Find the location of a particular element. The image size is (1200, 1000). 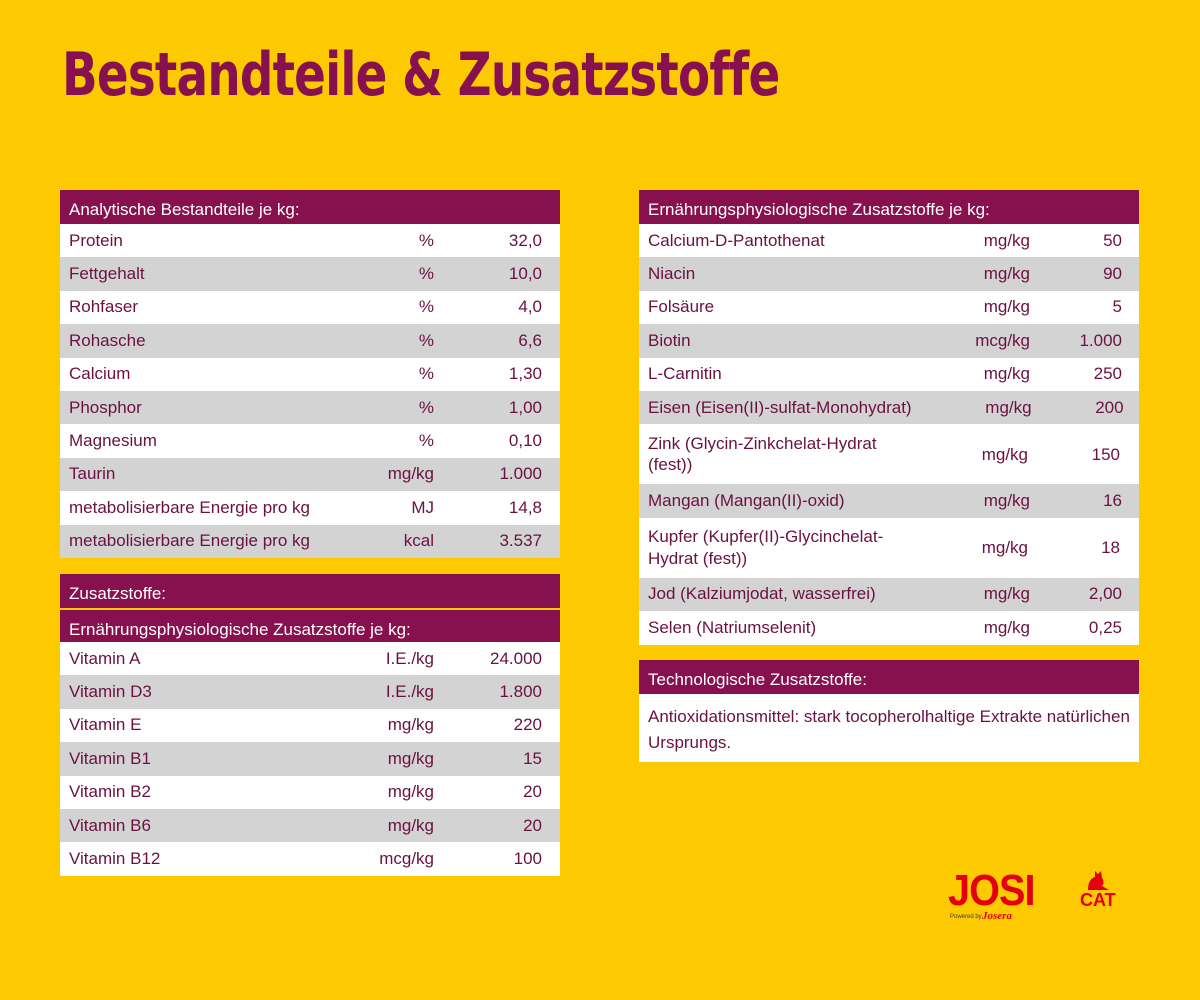

analytic-header: Analytische Bestandteile je kg: is located at coordinates (310, 207).